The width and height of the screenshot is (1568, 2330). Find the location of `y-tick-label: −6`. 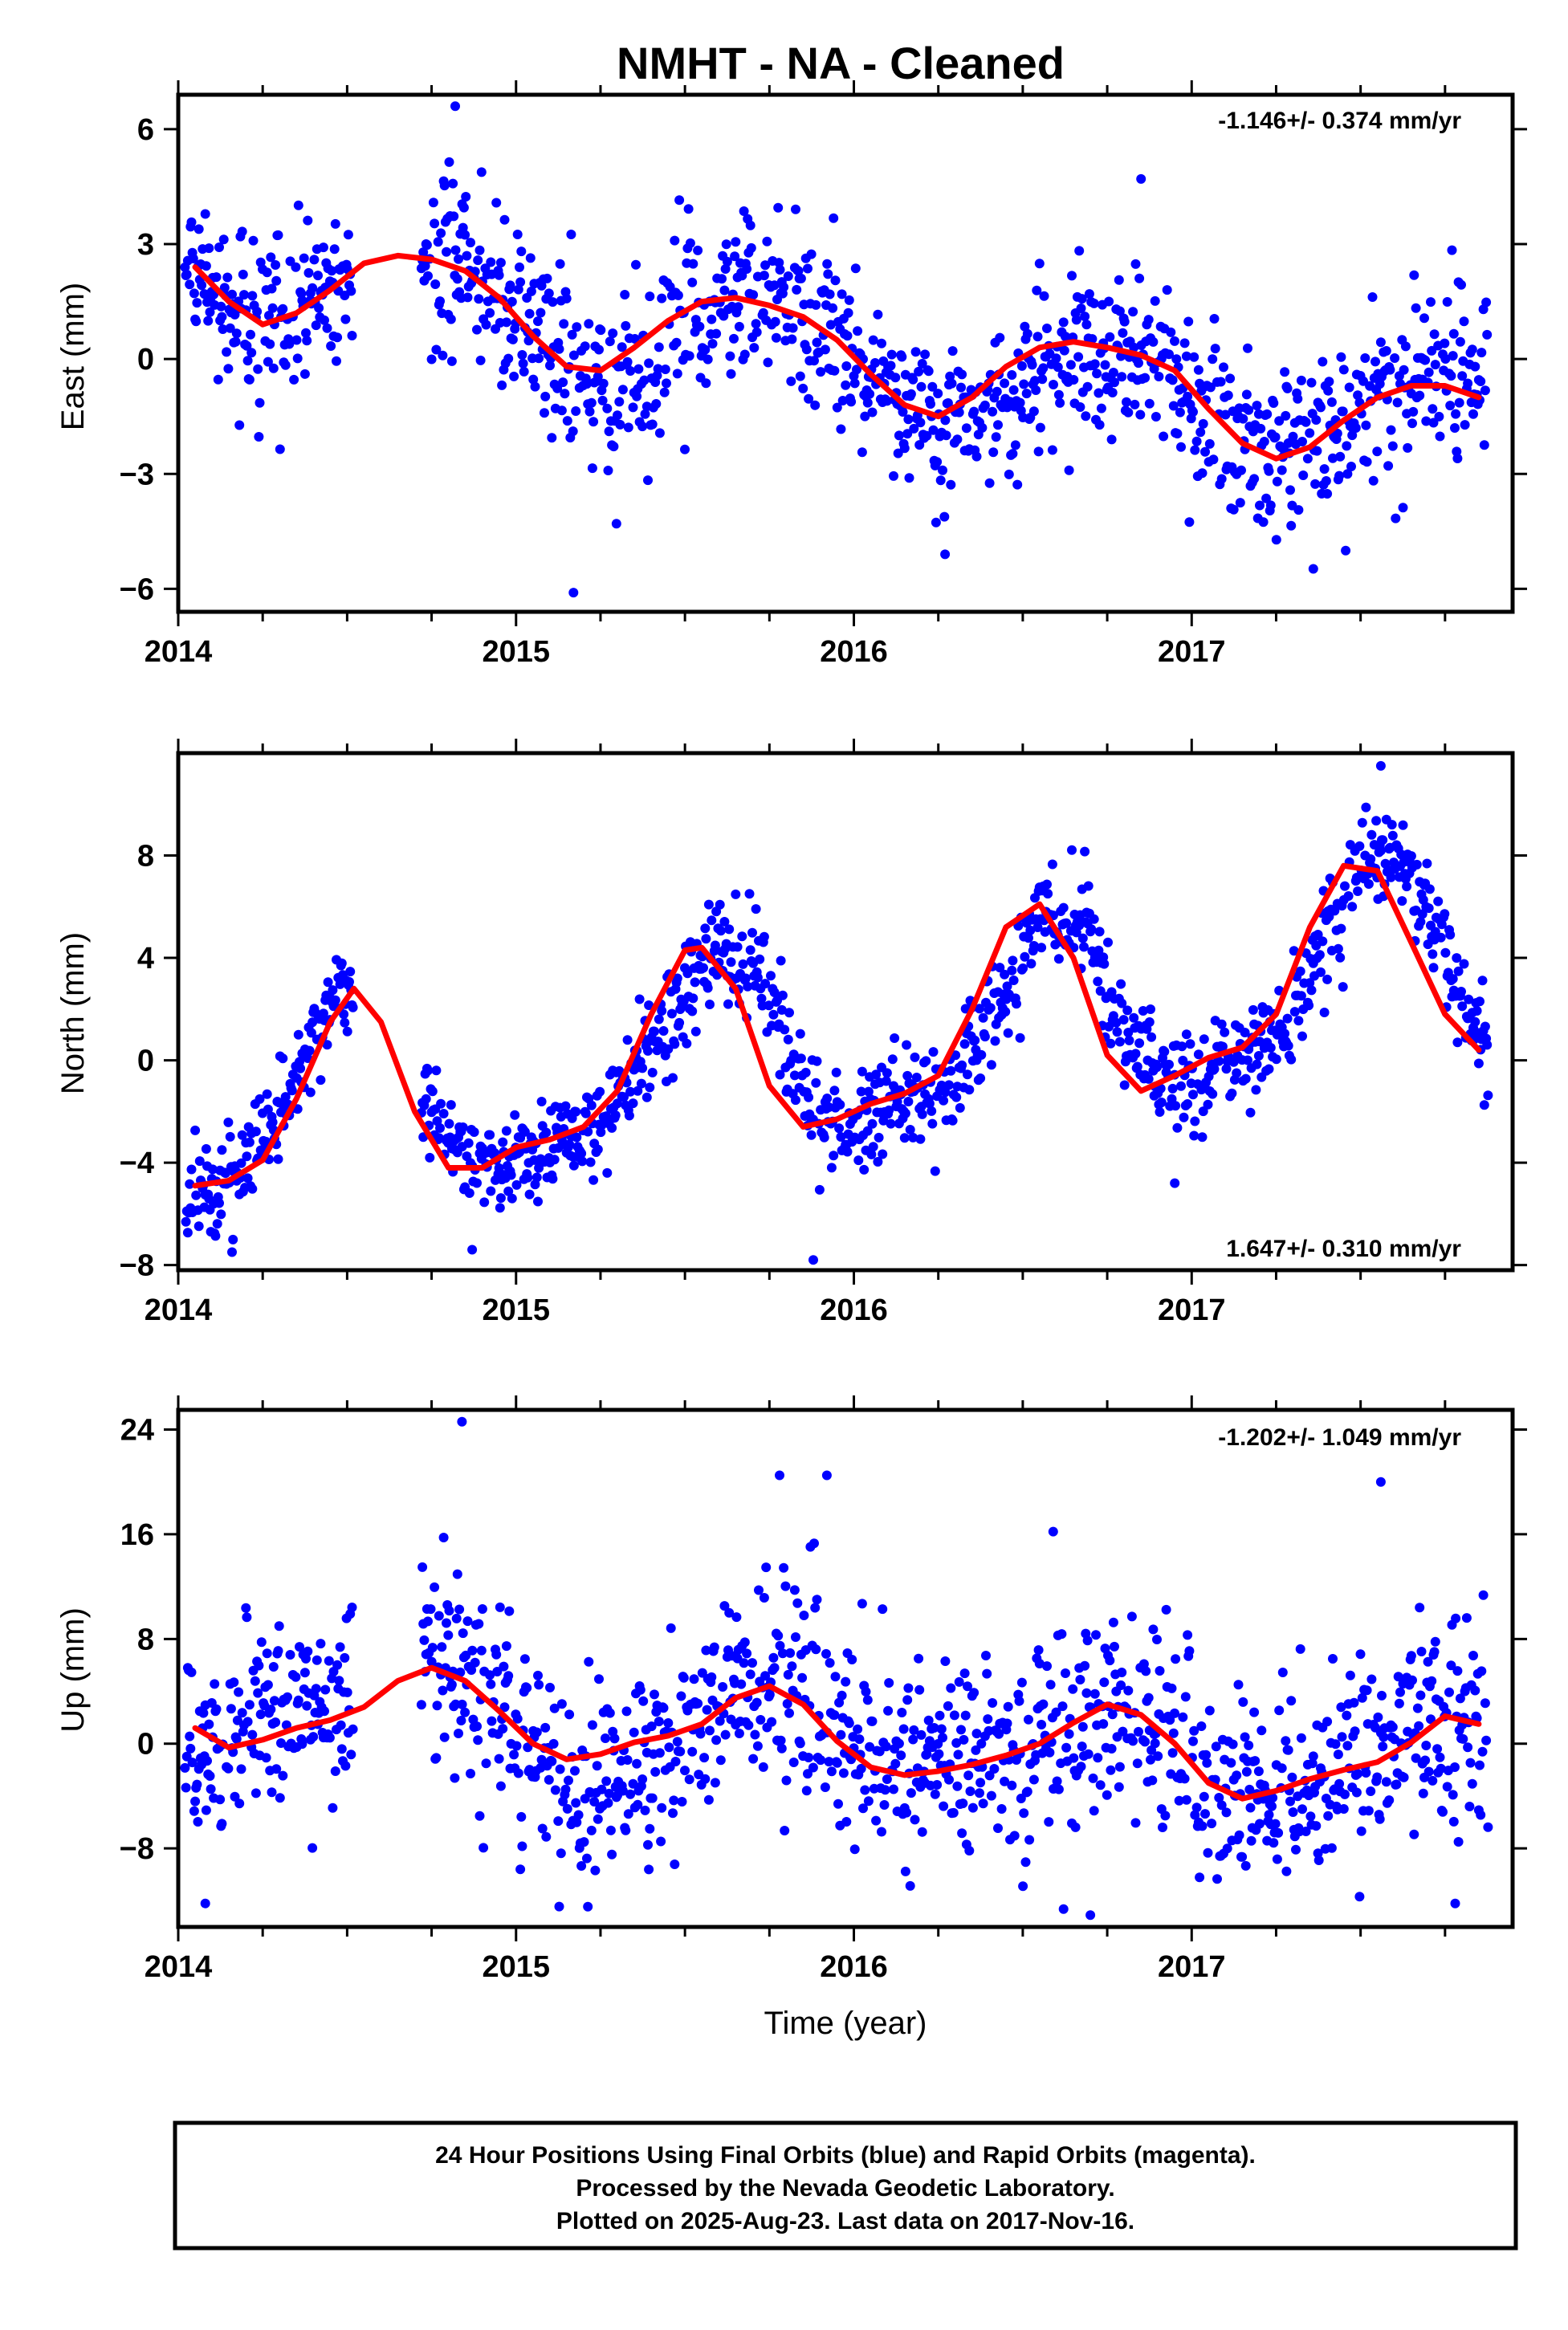

y-tick-label: −6 is located at coordinates (137, 589).